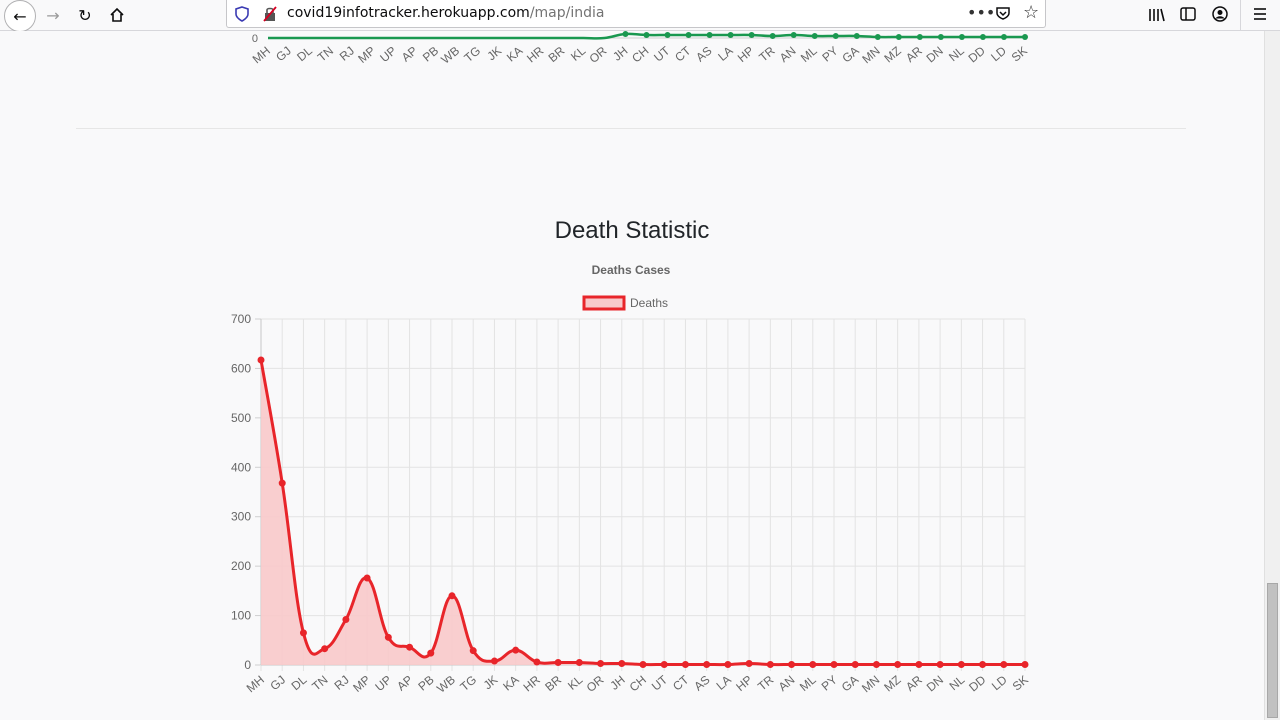  I want to click on x-tick-label: ML, so click(808, 683).